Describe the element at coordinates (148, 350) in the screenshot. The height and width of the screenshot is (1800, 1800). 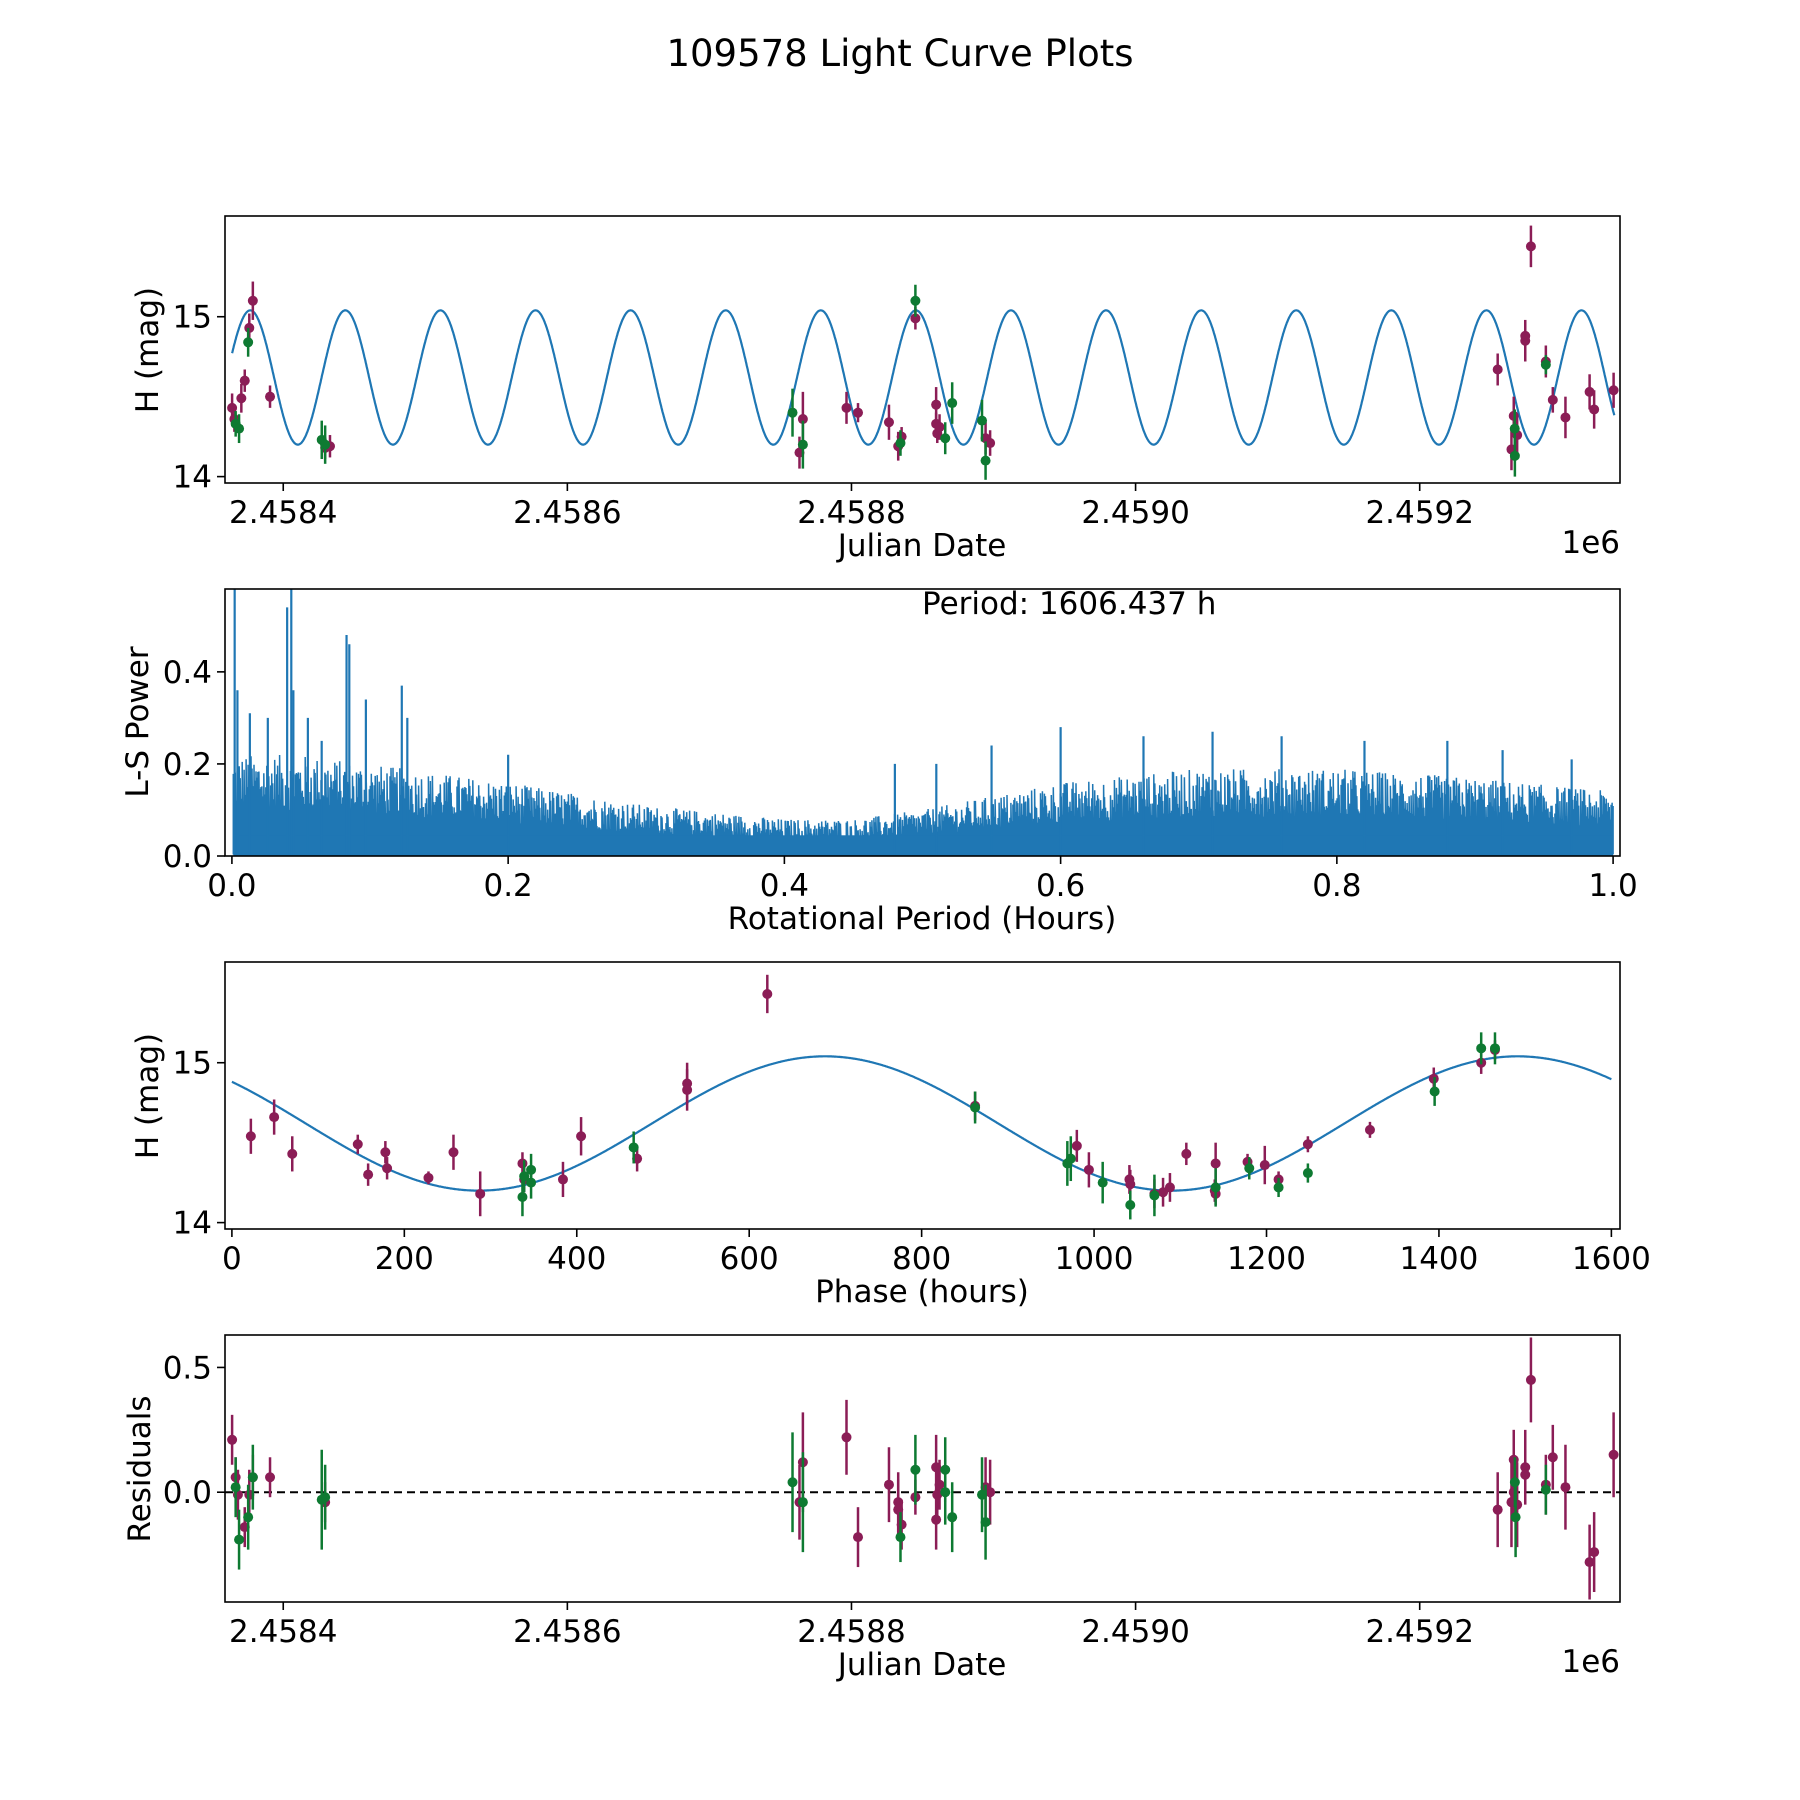
I see `lightcurve-ylabel: H (mag)` at that location.